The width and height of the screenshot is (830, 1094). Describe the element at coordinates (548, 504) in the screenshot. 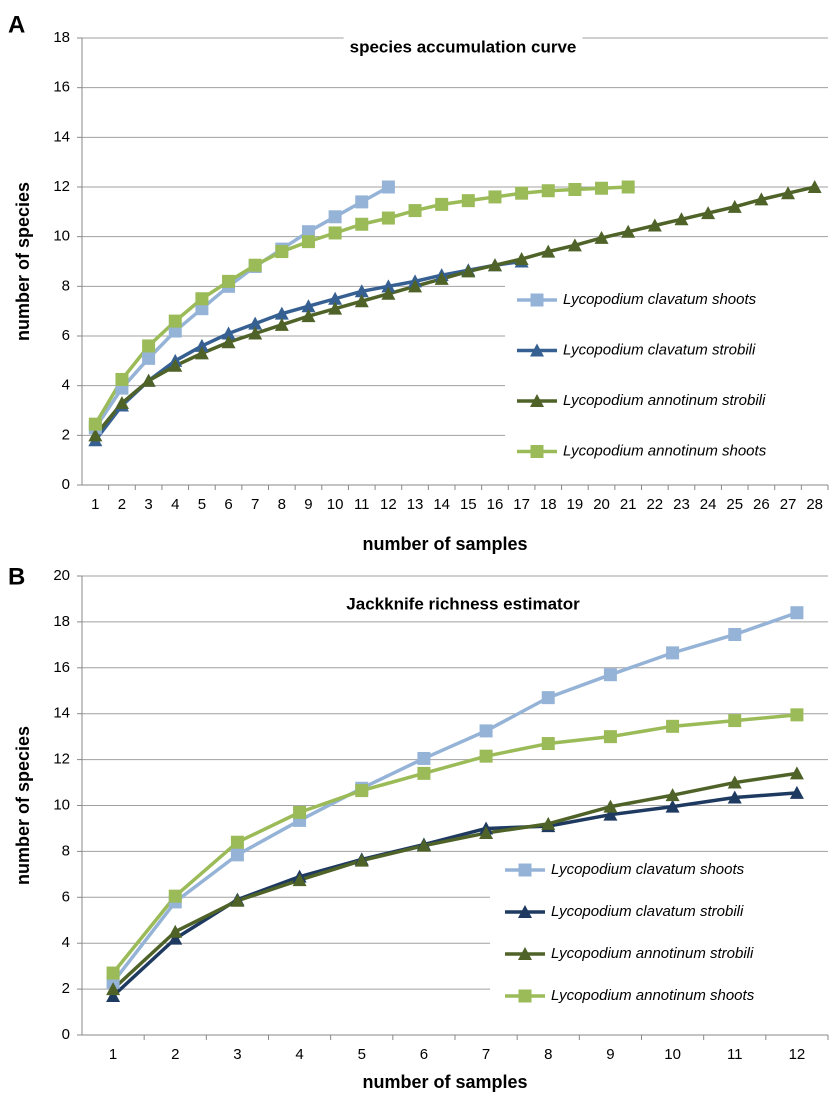

I see `x-tick-label: 18` at that location.